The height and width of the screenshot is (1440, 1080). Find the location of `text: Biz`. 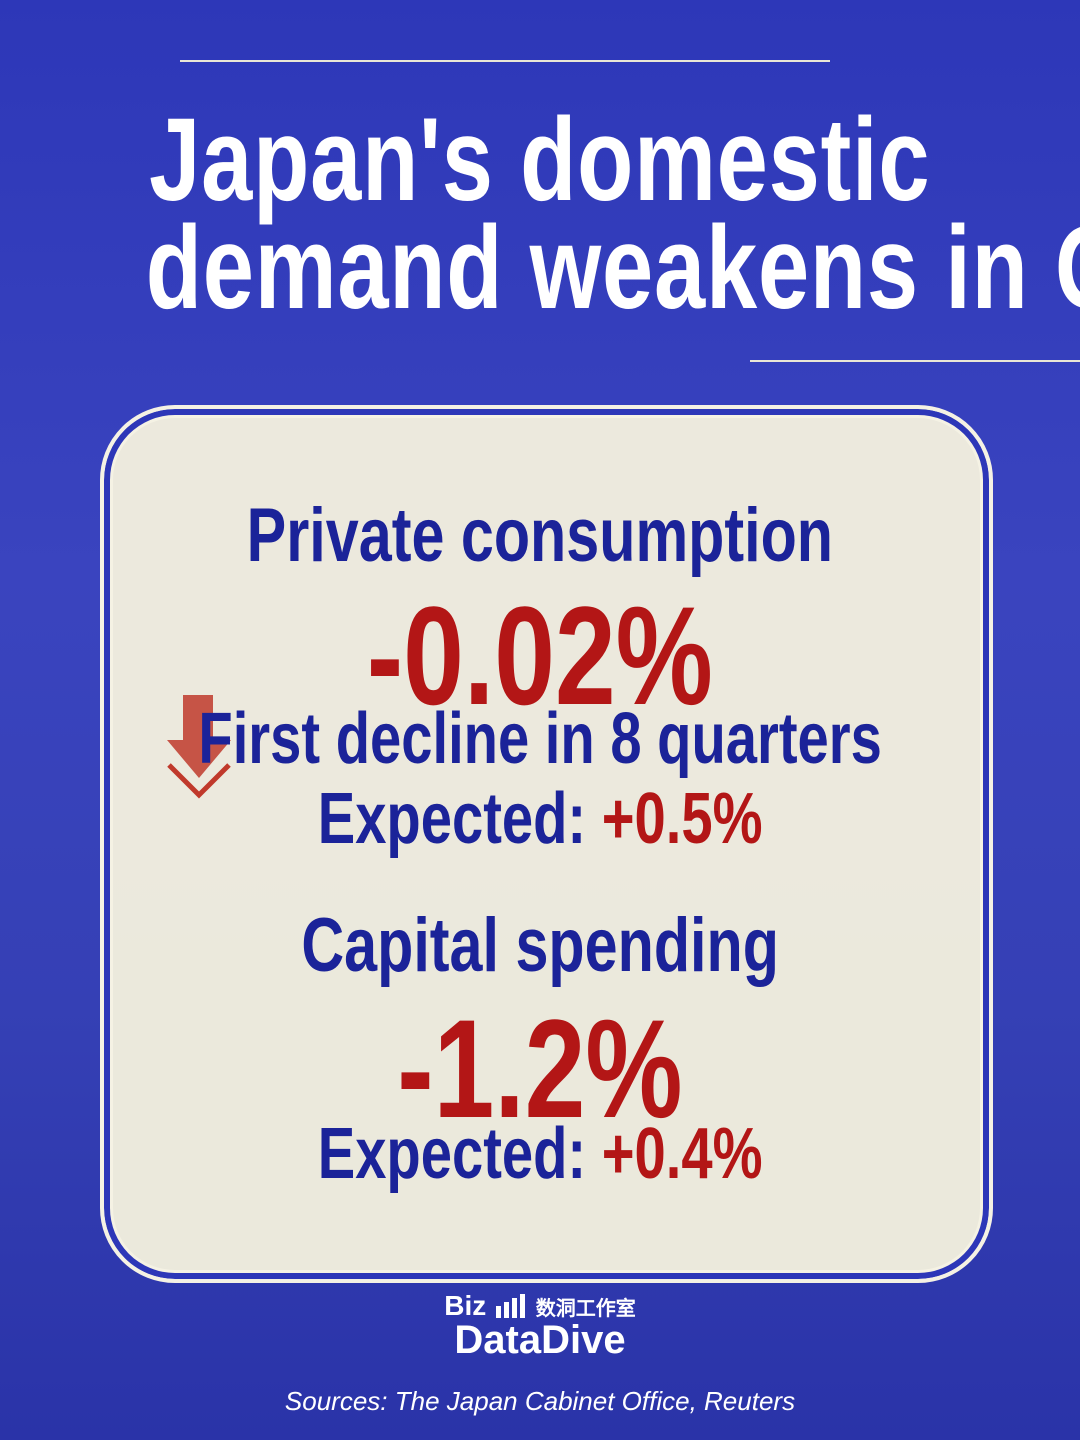

text: Biz is located at coordinates (465, 1305).